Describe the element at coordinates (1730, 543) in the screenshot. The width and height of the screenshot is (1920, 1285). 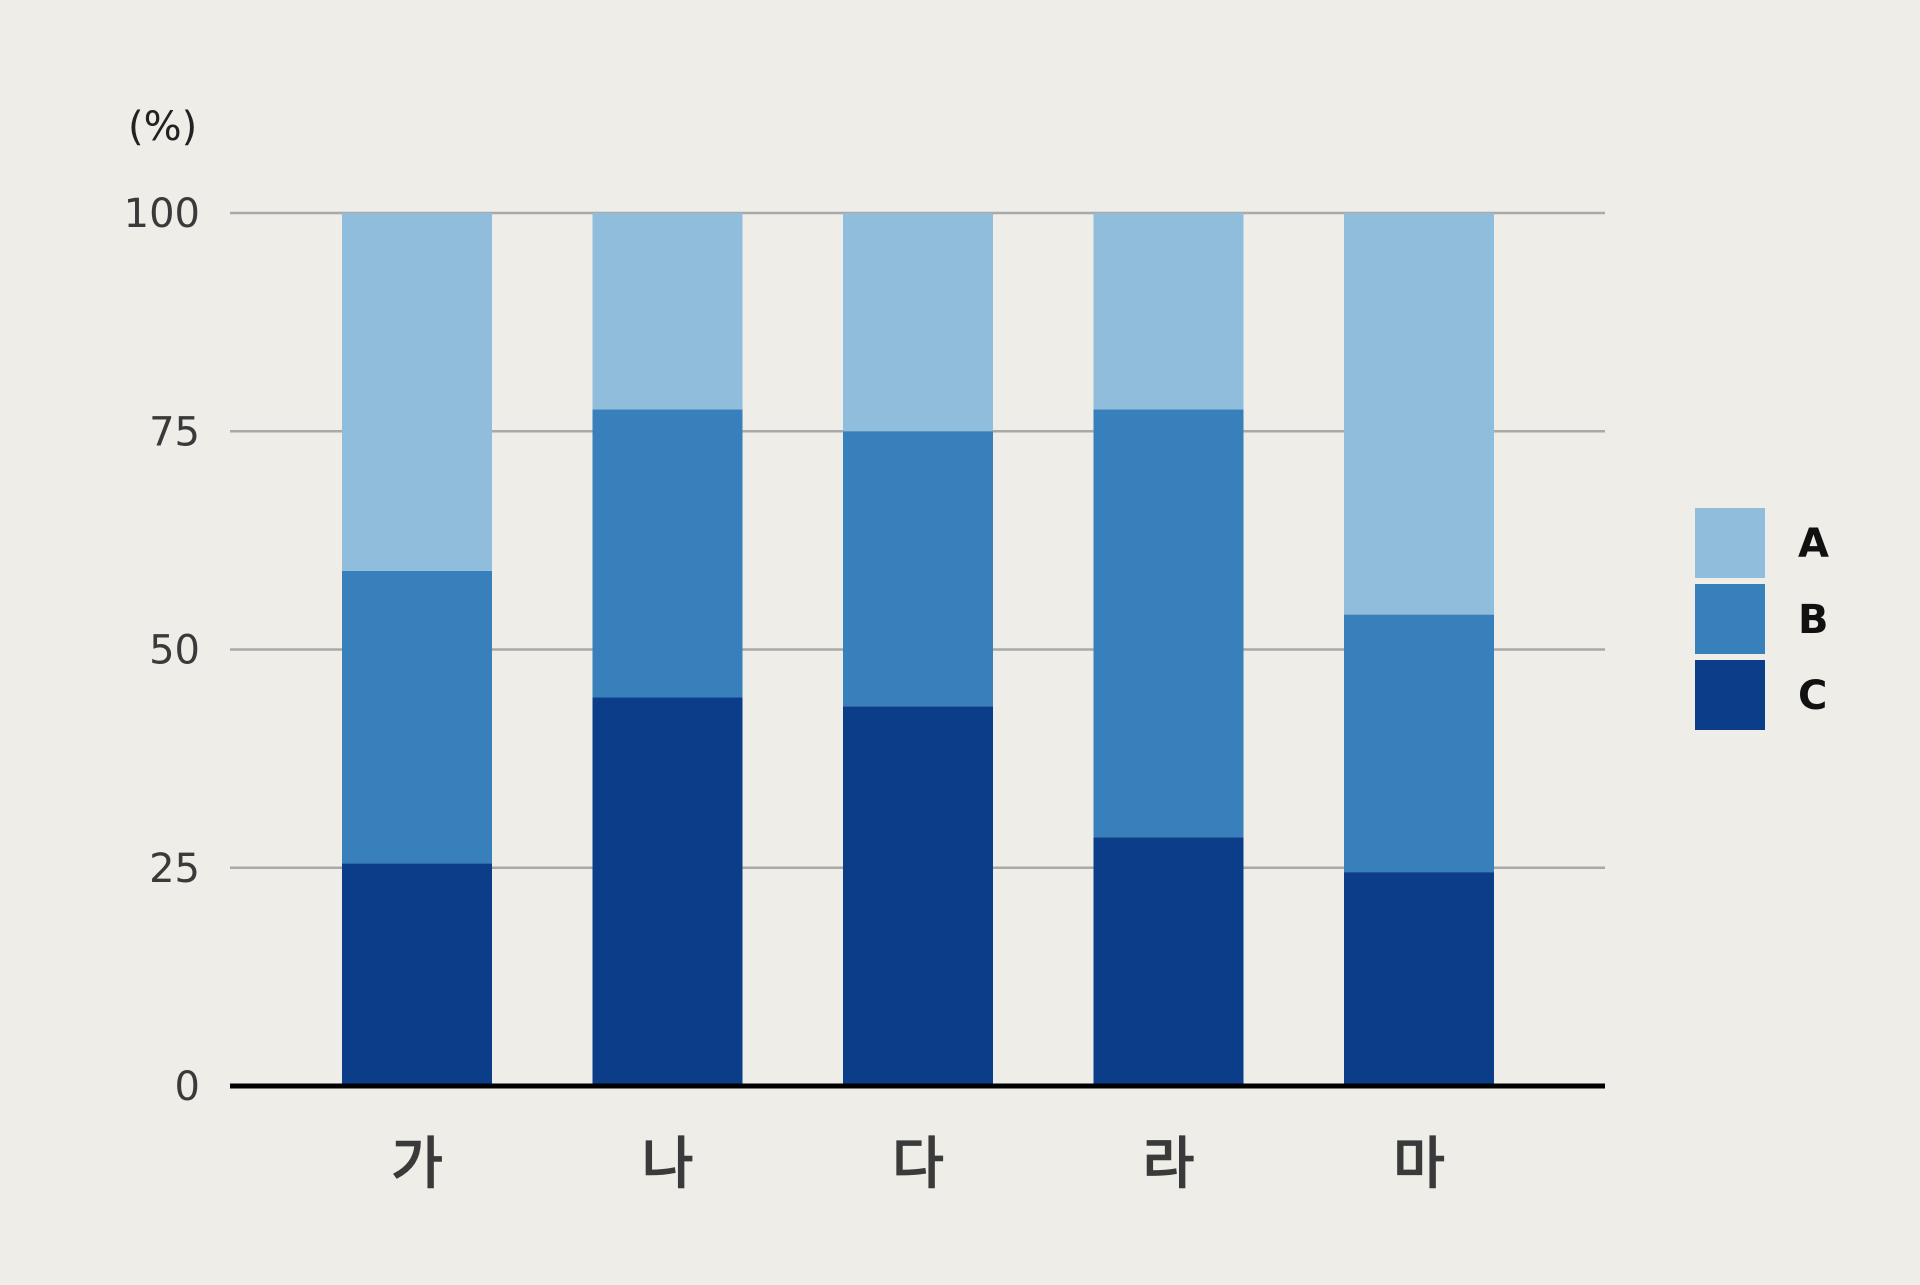
I see `legend-swatch-a` at that location.